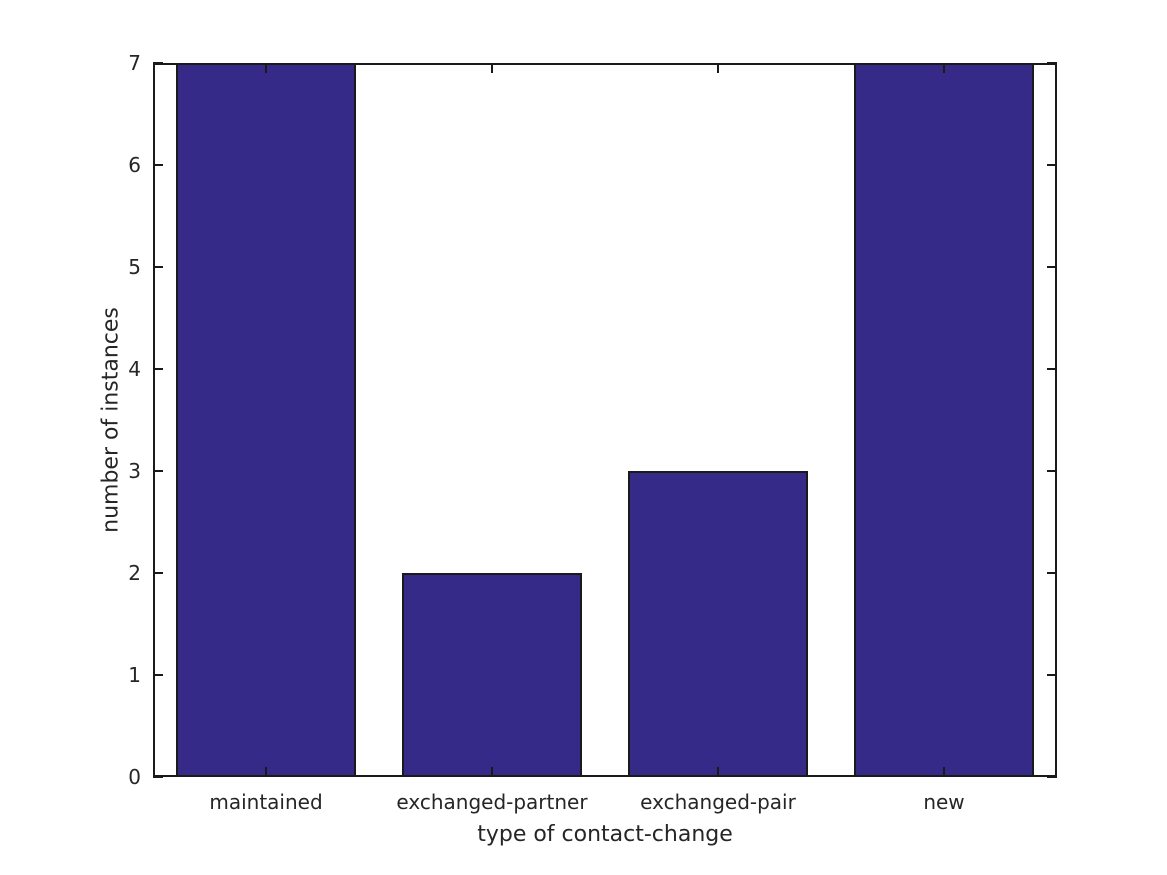 This screenshot has height=875, width=1167. I want to click on y-tick-label-3: 3, so click(134, 471).